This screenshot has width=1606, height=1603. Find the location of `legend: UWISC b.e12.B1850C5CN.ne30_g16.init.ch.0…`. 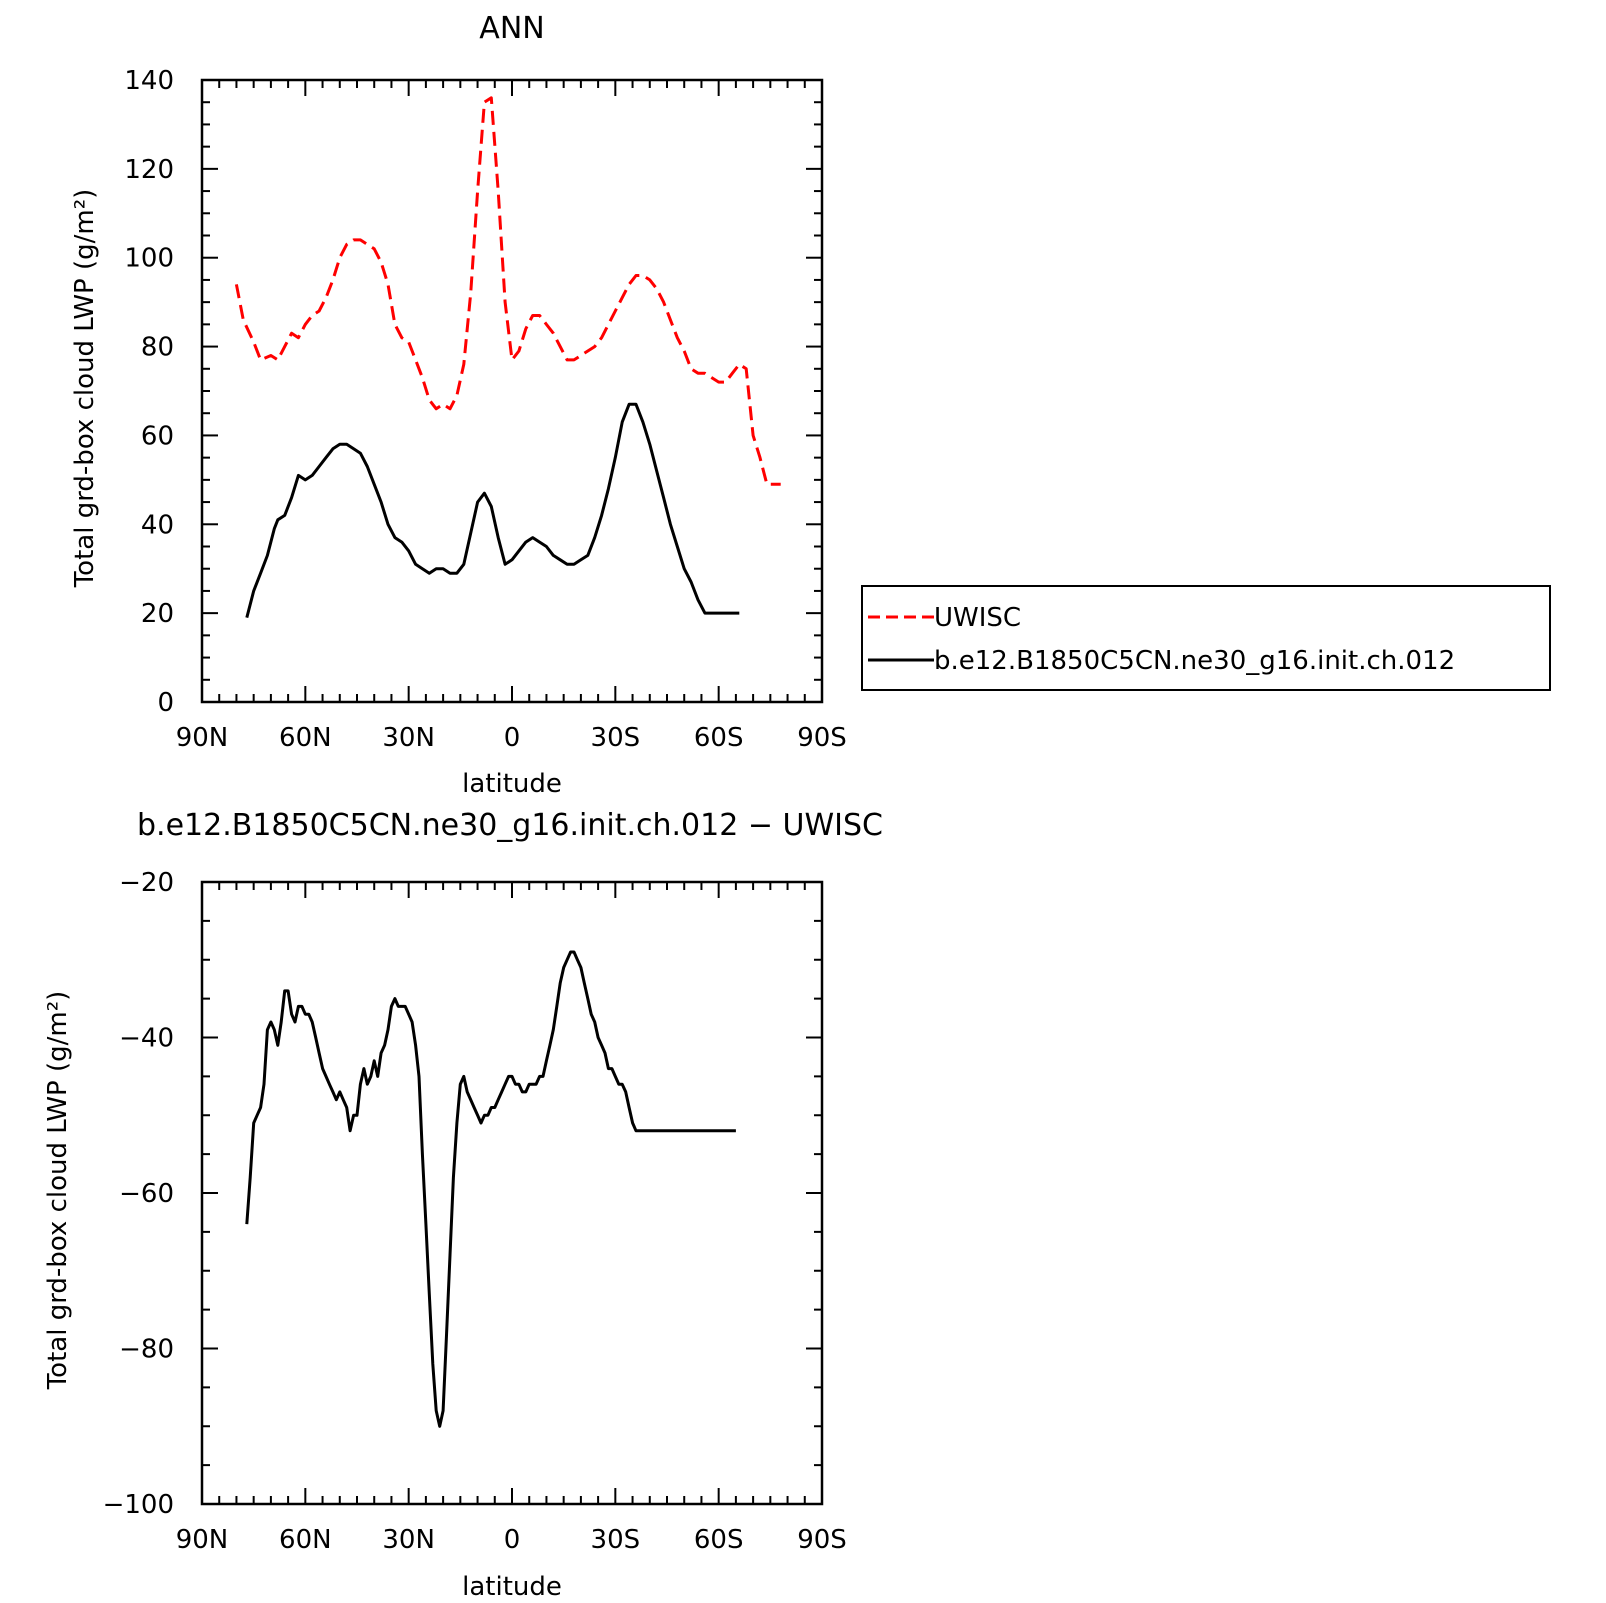

legend: UWISC b.e12.B1850C5CN.ne30_g16.init.ch.0… is located at coordinates (1206, 638).